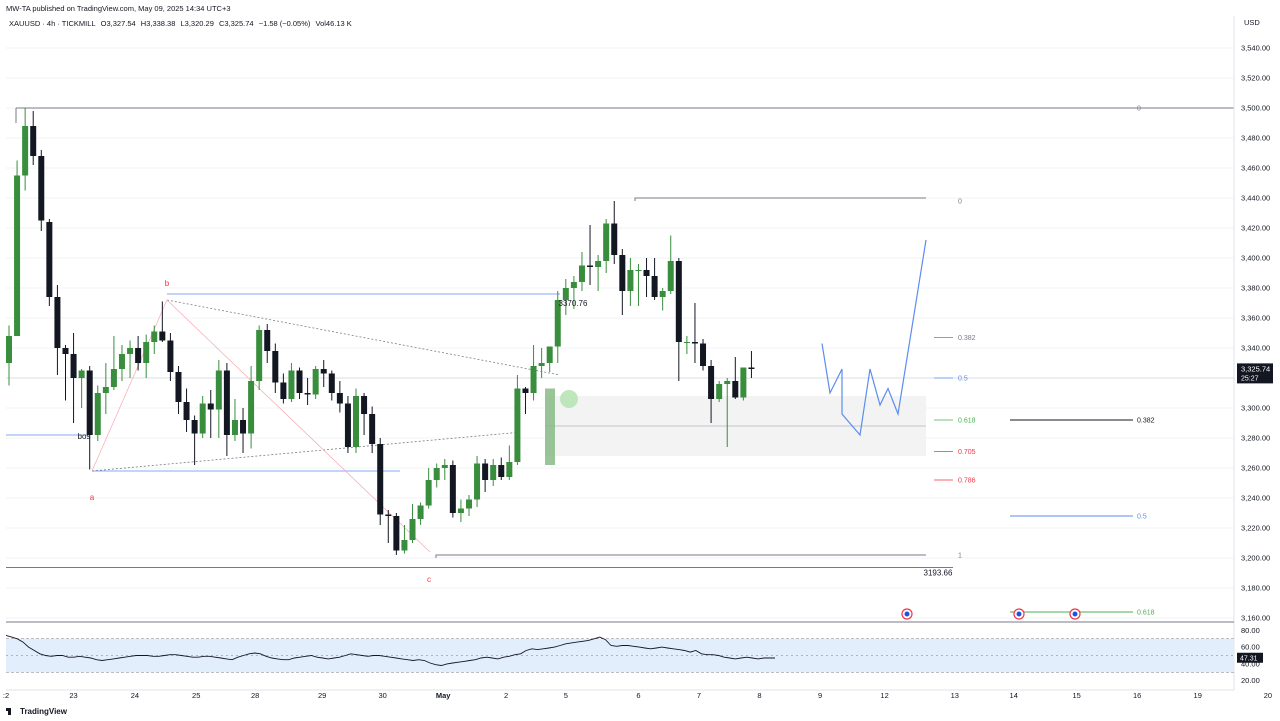  Describe the element at coordinates (52, 23) in the screenshot. I see `symbol-name: XAUUSD · 4h · TICKMILL` at that location.